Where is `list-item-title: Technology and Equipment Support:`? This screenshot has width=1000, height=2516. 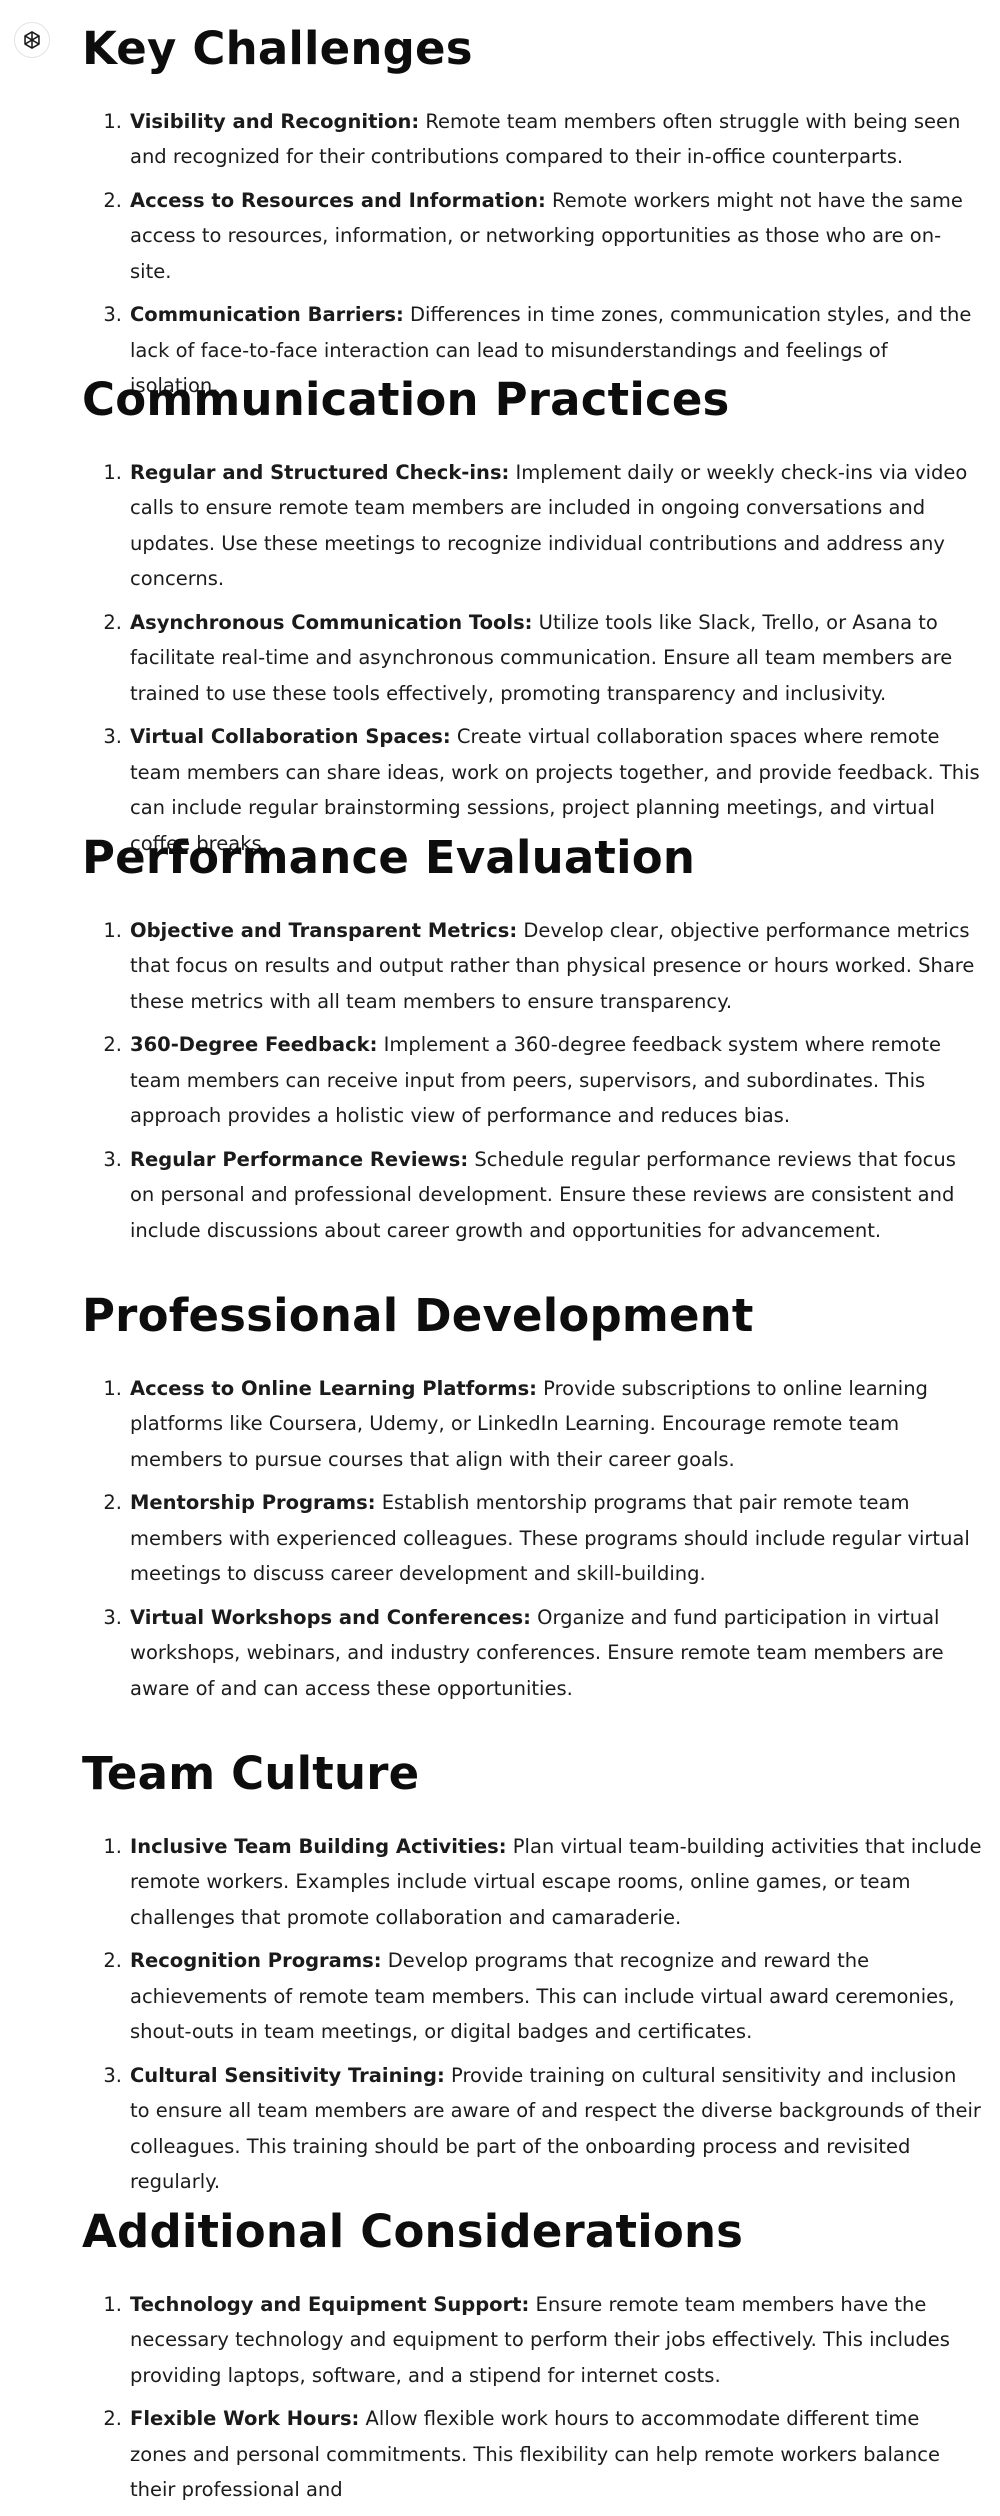
list-item-title: Technology and Equipment Support: is located at coordinates (330, 2304).